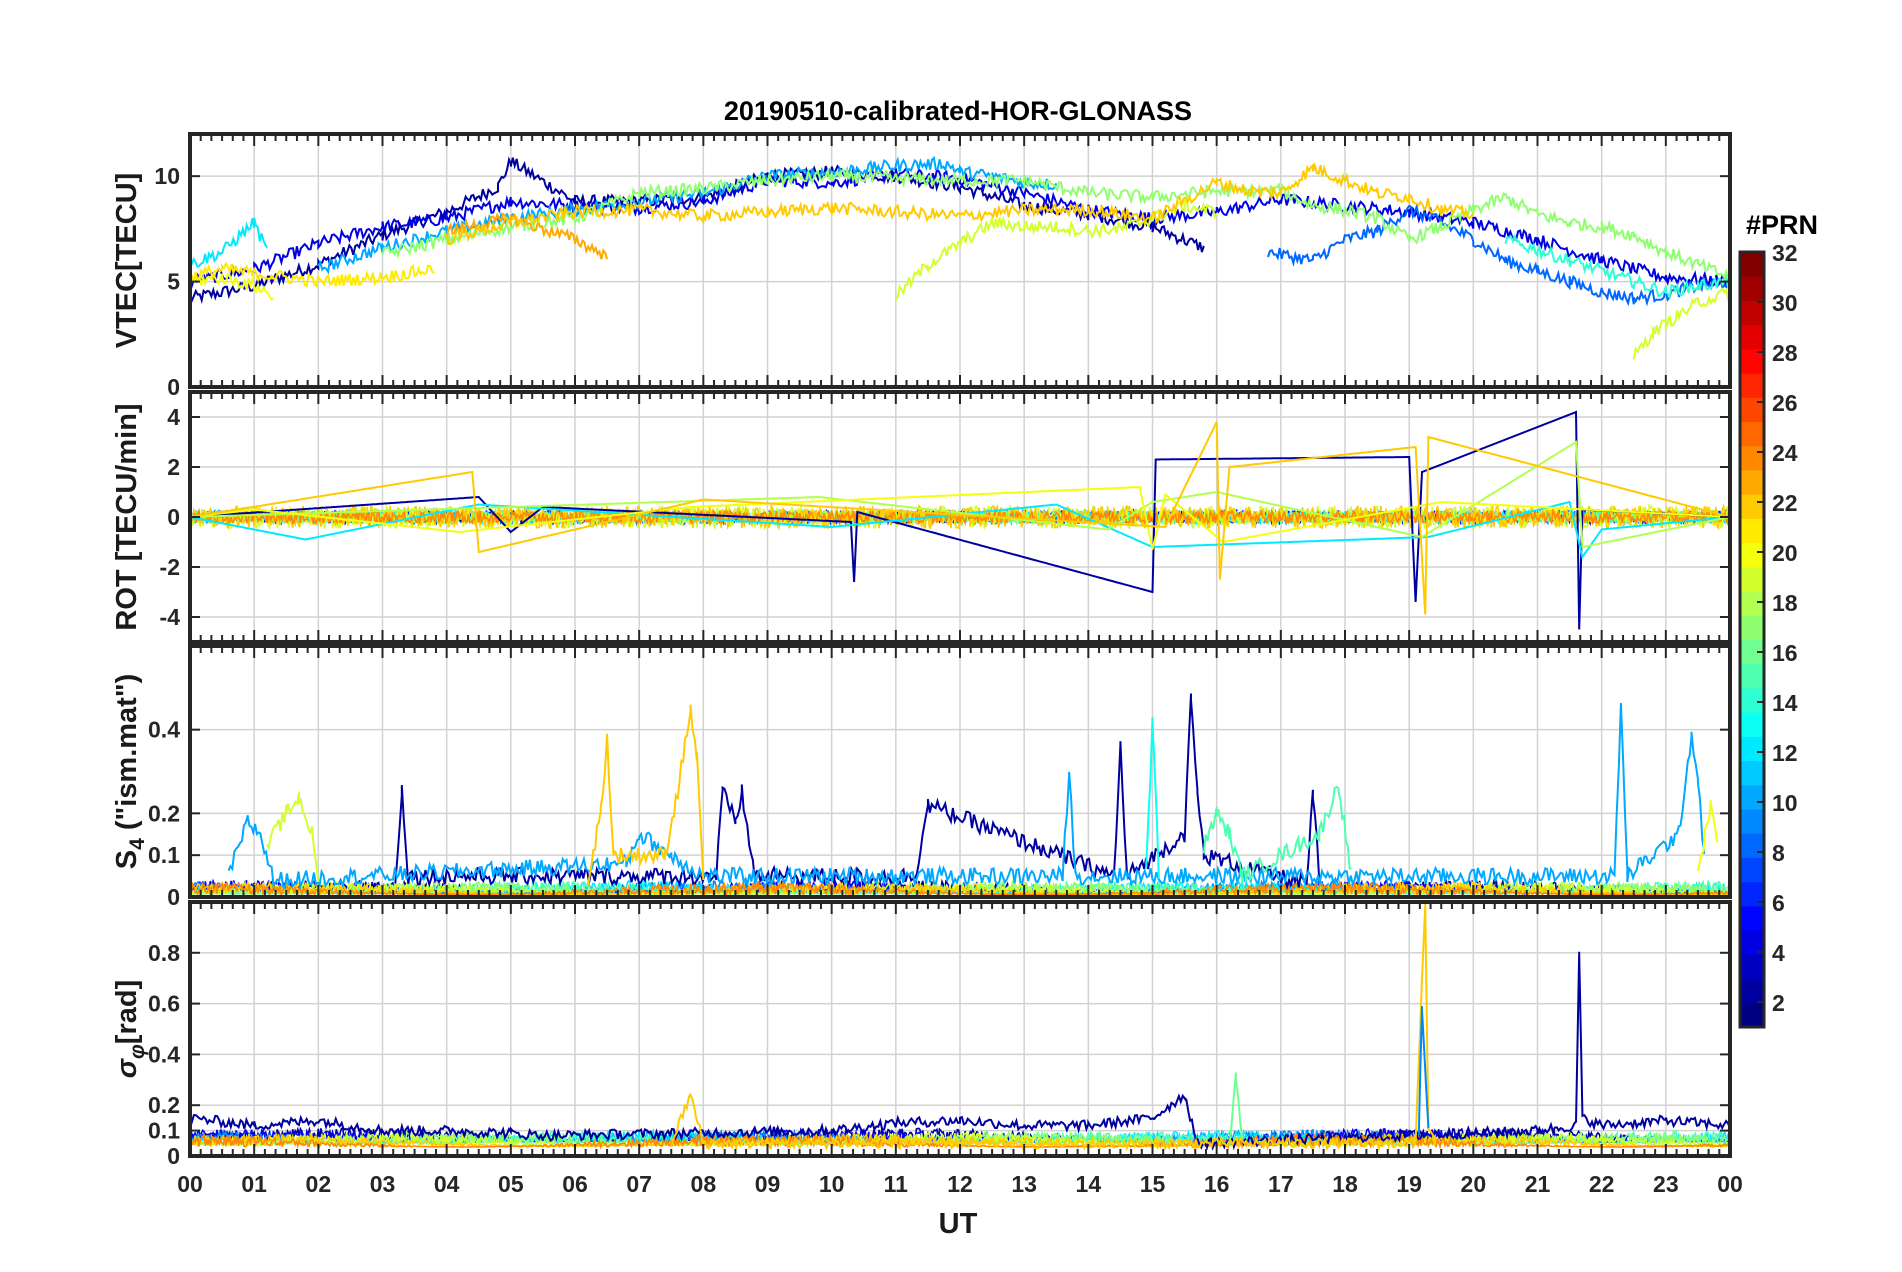 The height and width of the screenshot is (1272, 1902). Describe the element at coordinates (173, 282) in the screenshot. I see `y-tick-label: 5` at that location.